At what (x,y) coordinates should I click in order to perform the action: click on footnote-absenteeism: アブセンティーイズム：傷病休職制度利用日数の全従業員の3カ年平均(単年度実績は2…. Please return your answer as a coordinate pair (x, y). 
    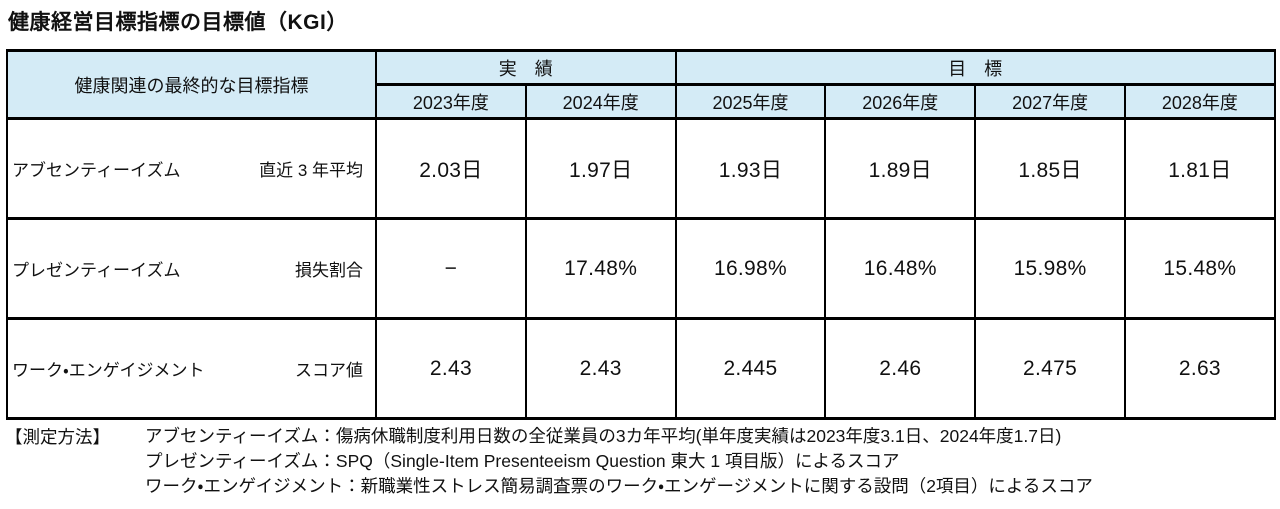
    Looking at the image, I should click on (603, 436).